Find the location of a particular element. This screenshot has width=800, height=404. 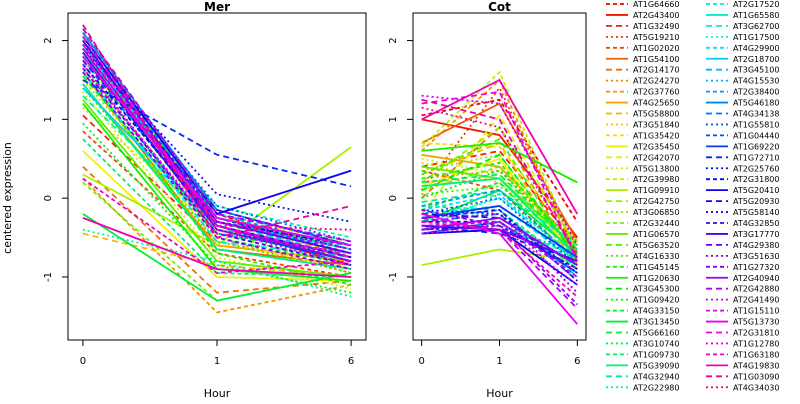

legend-item: AT1G17500 is located at coordinates (742, 37).